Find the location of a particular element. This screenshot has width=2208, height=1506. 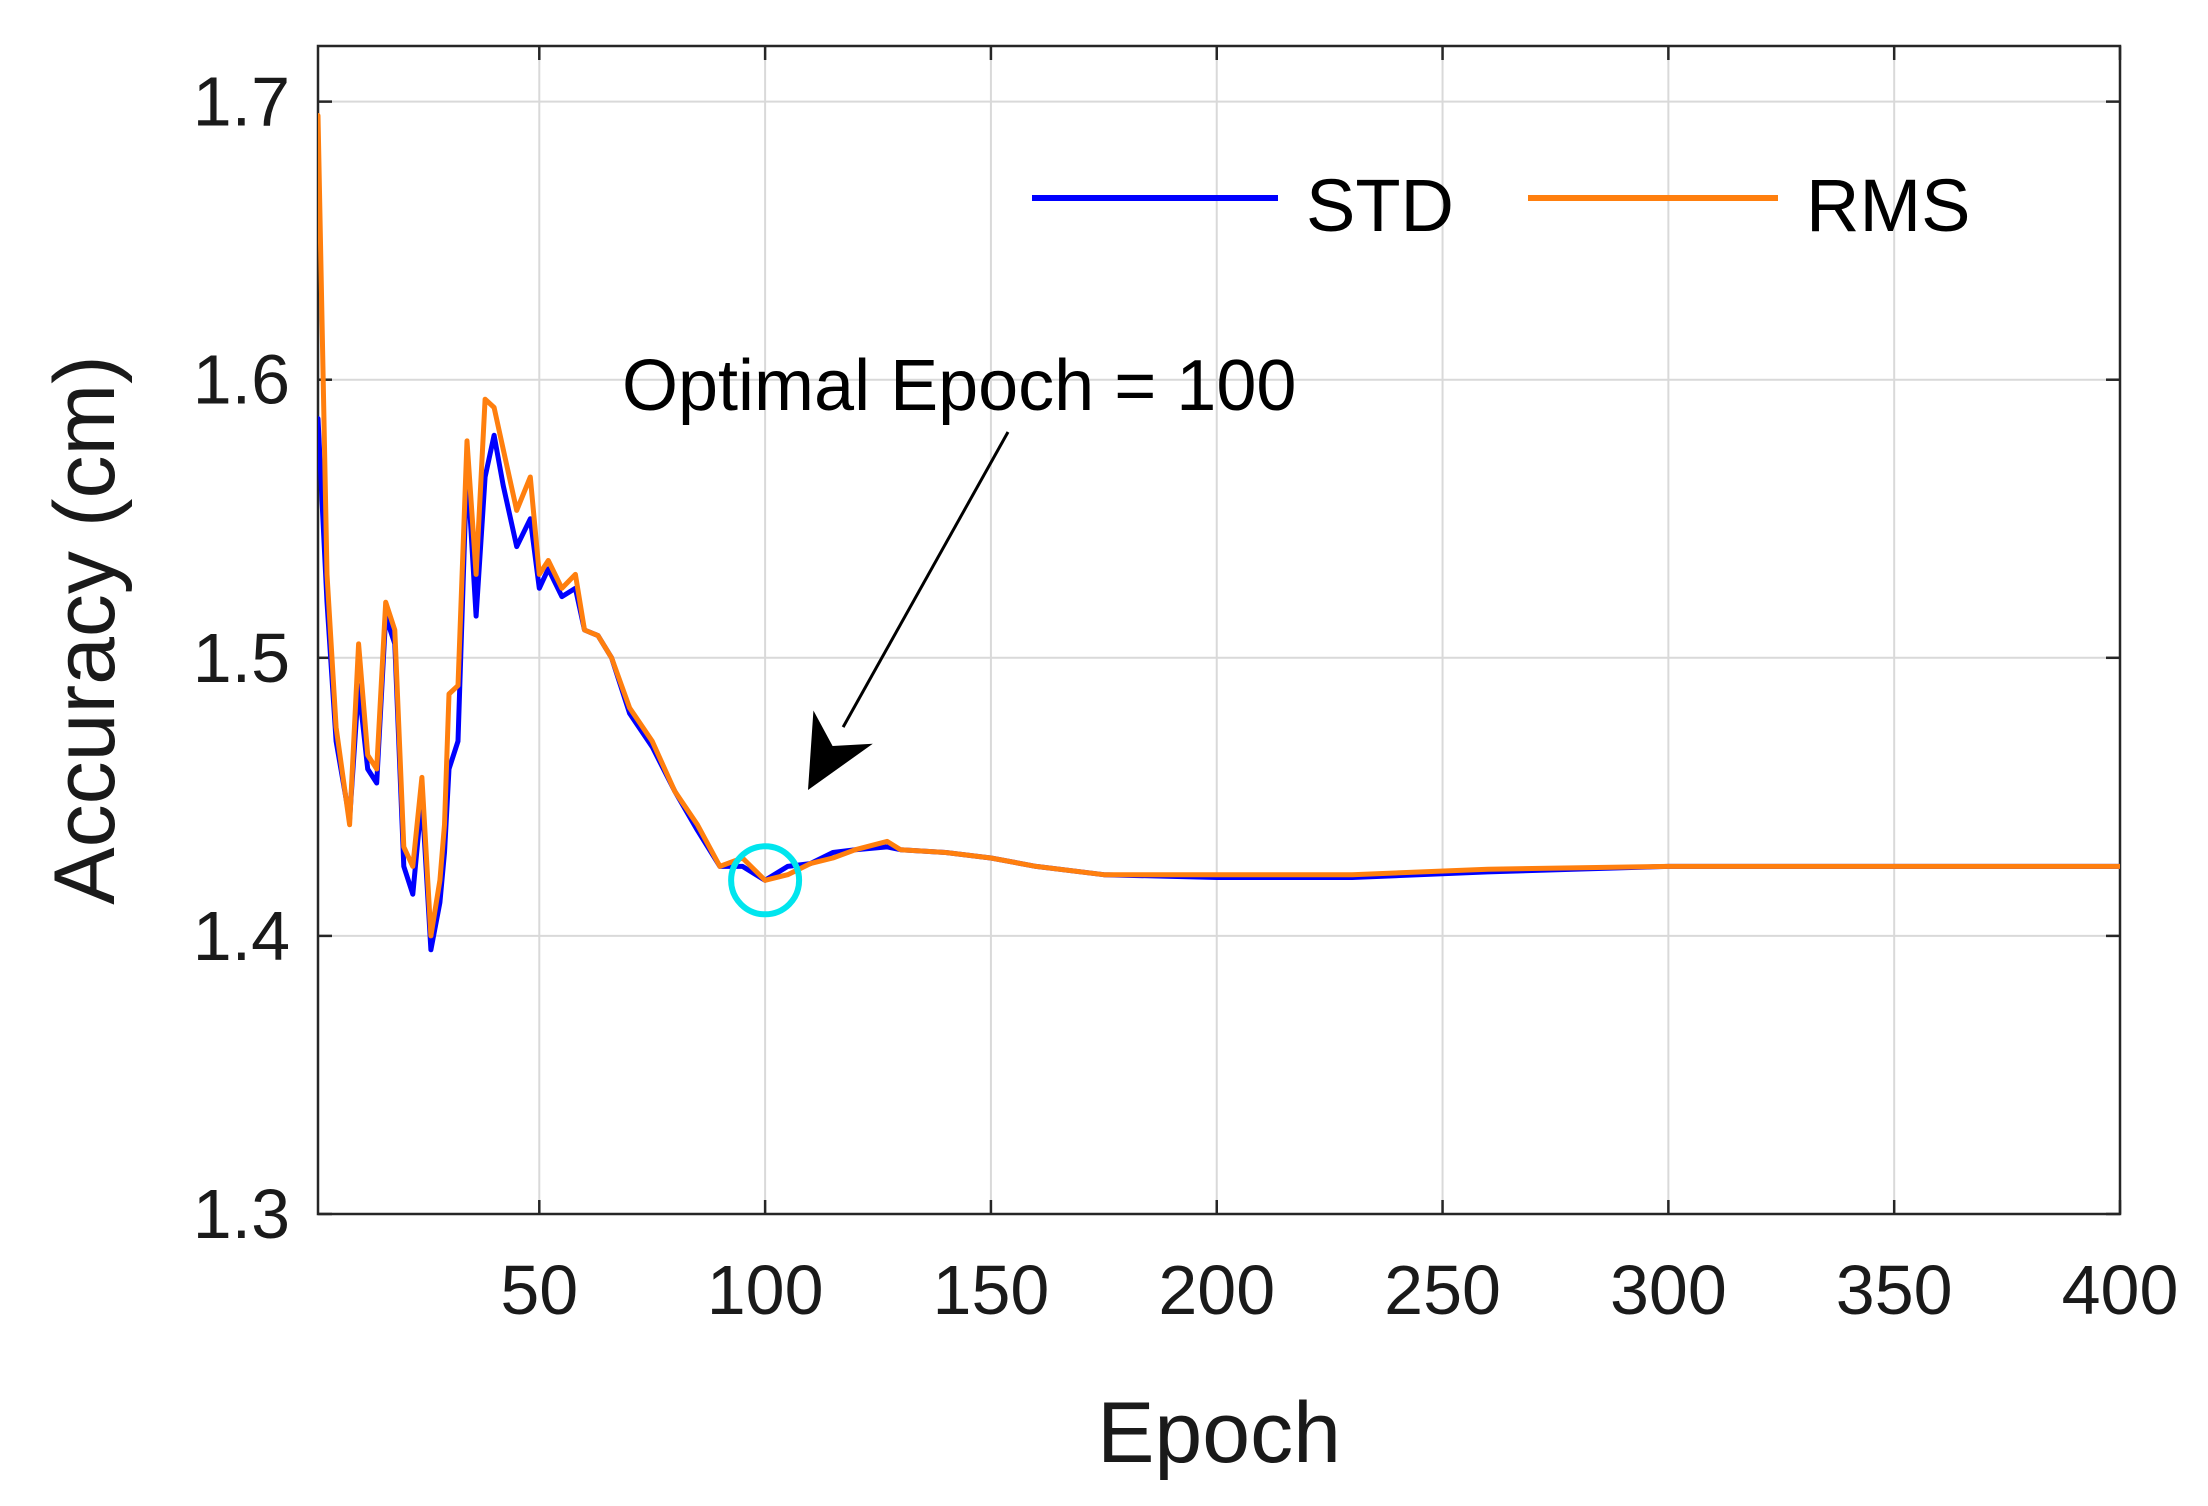

annotation: Optimal Epoch = 100 is located at coordinates (959, 632).